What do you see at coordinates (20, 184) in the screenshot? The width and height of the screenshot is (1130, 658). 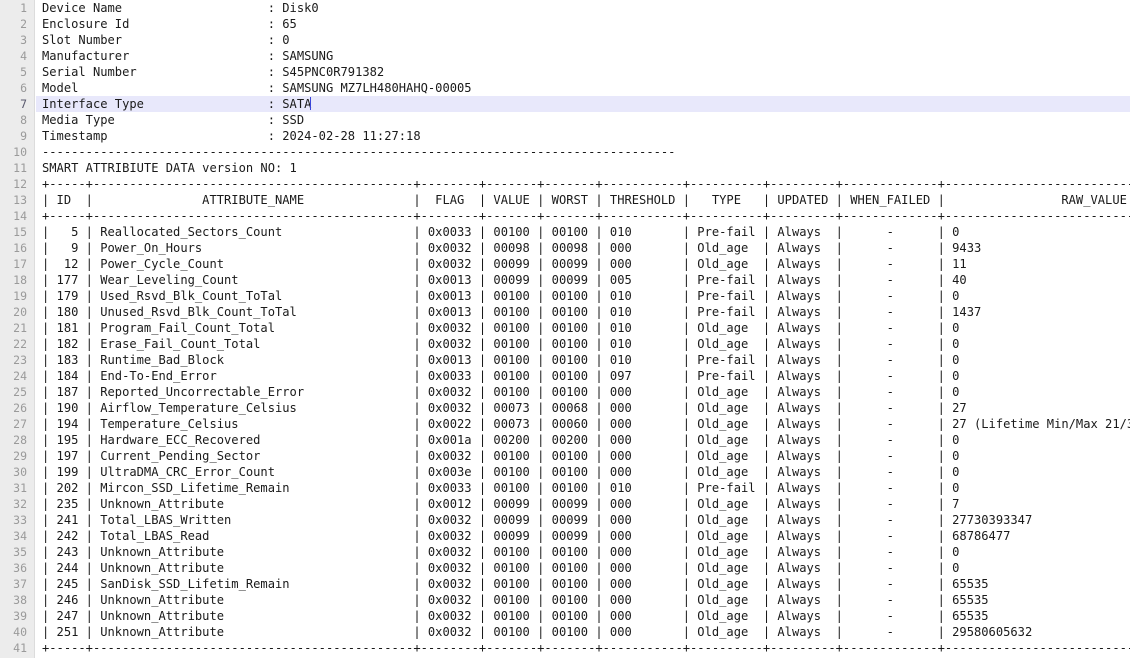 I see `line-number: 12` at bounding box center [20, 184].